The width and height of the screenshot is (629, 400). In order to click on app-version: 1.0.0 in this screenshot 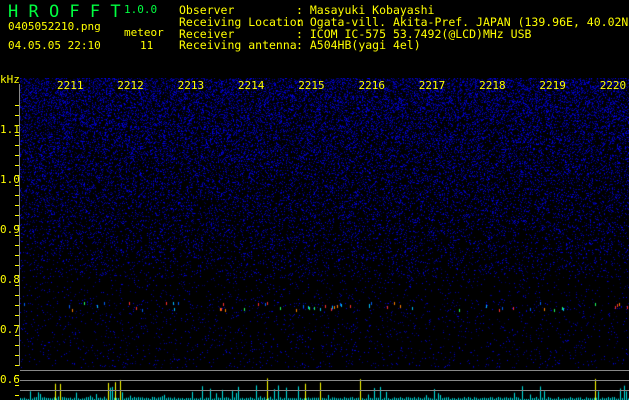, I will do `click(141, 9)`.